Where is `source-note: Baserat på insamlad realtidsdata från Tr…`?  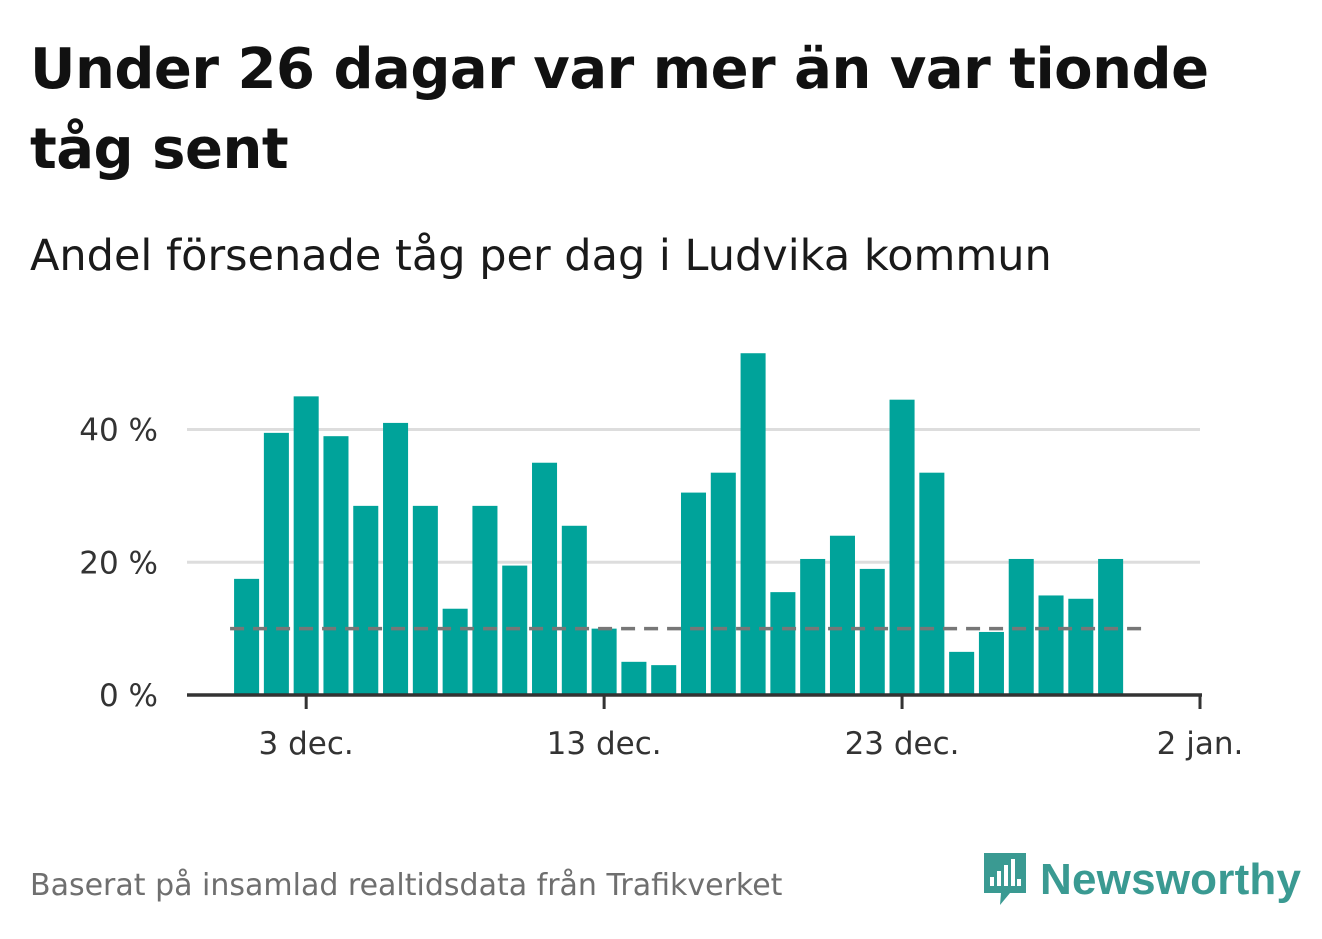 source-note: Baserat på insamlad realtidsdata från Tr… is located at coordinates (406, 885).